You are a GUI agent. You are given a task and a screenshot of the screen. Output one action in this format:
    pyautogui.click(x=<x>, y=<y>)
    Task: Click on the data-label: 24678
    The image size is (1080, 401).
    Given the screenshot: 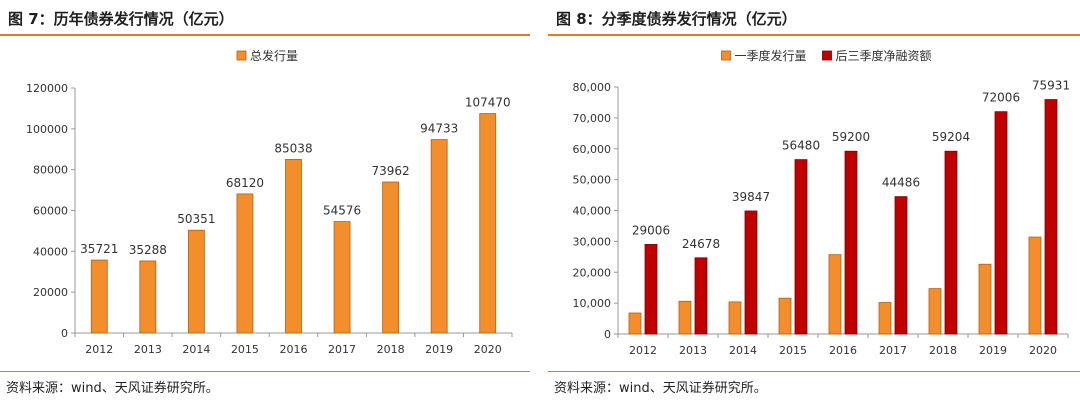 What is the action you would take?
    pyautogui.click(x=701, y=244)
    